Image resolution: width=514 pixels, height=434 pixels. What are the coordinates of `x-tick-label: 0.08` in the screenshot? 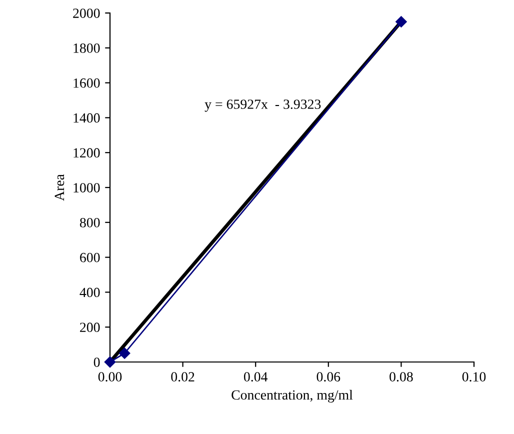 It's located at (401, 377).